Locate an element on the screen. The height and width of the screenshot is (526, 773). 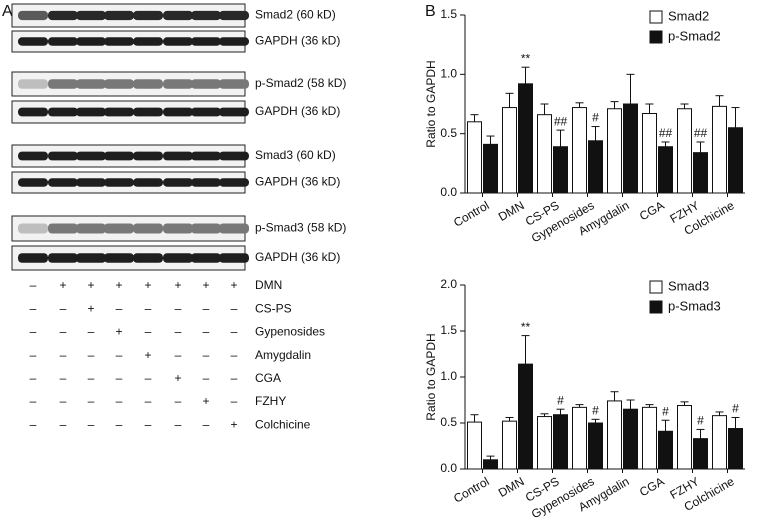
significance: ** is located at coordinates (526, 58).